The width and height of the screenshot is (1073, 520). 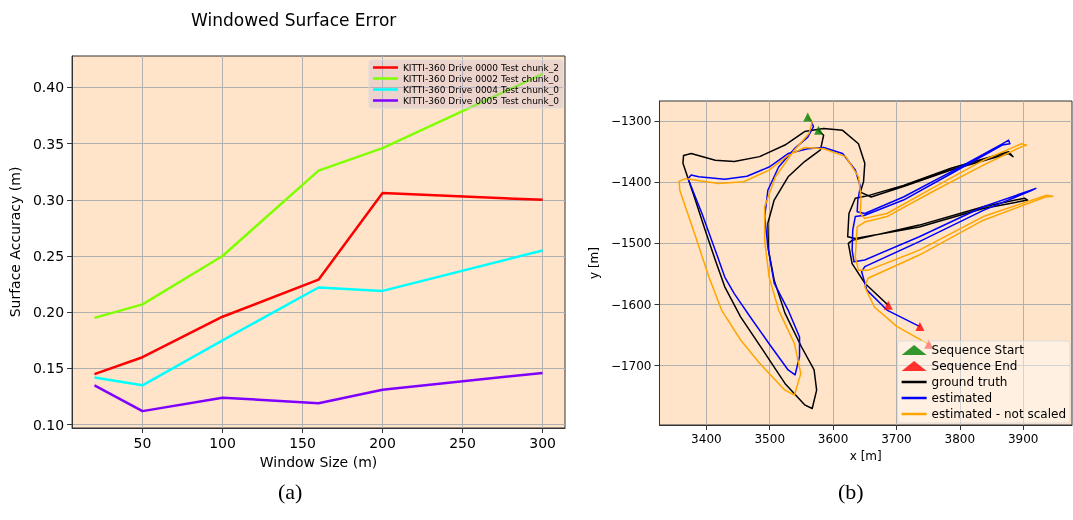 What do you see at coordinates (978, 350) in the screenshot?
I see `legend-label: Sequence Start` at bounding box center [978, 350].